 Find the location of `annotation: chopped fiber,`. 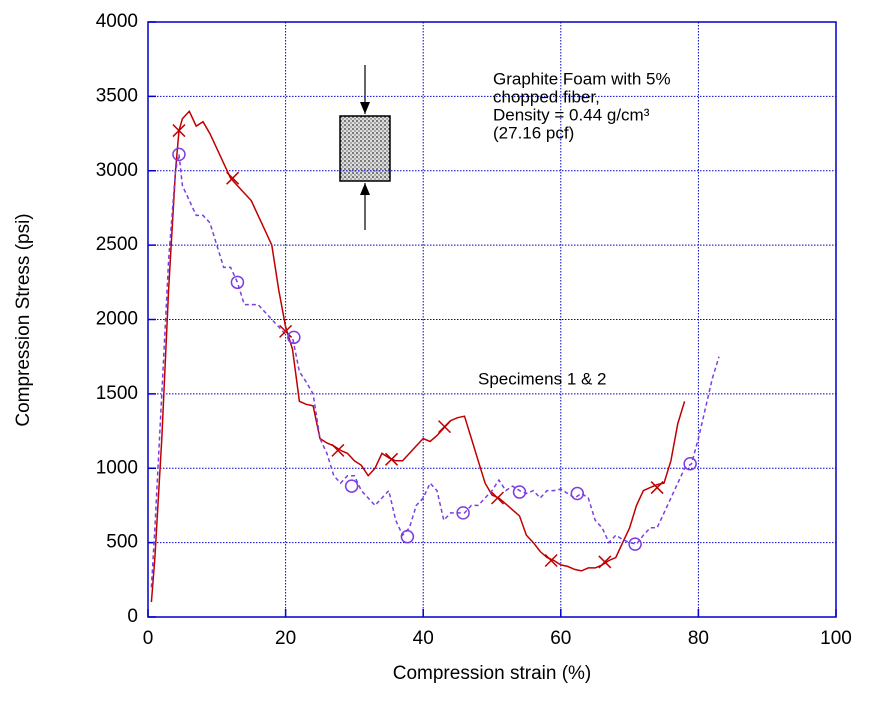

annotation: chopped fiber, is located at coordinates (546, 96).